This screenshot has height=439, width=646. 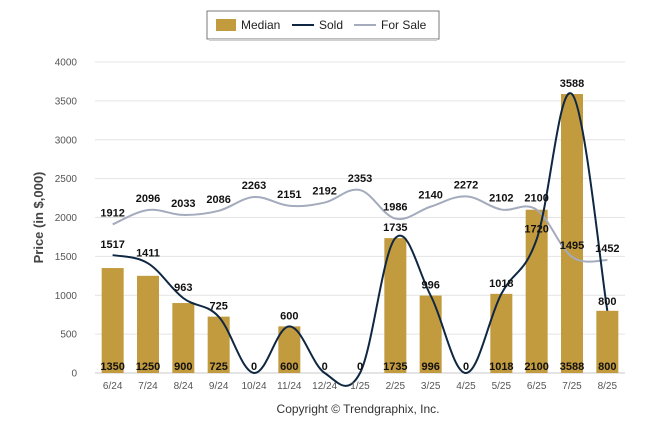 What do you see at coordinates (289, 367) in the screenshot?
I see `bar-value-label: 600` at bounding box center [289, 367].